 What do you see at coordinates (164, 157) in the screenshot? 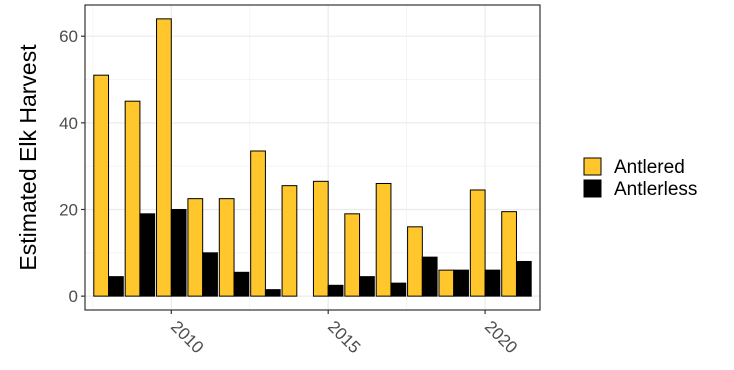
I see `bar-antlered-2010` at bounding box center [164, 157].